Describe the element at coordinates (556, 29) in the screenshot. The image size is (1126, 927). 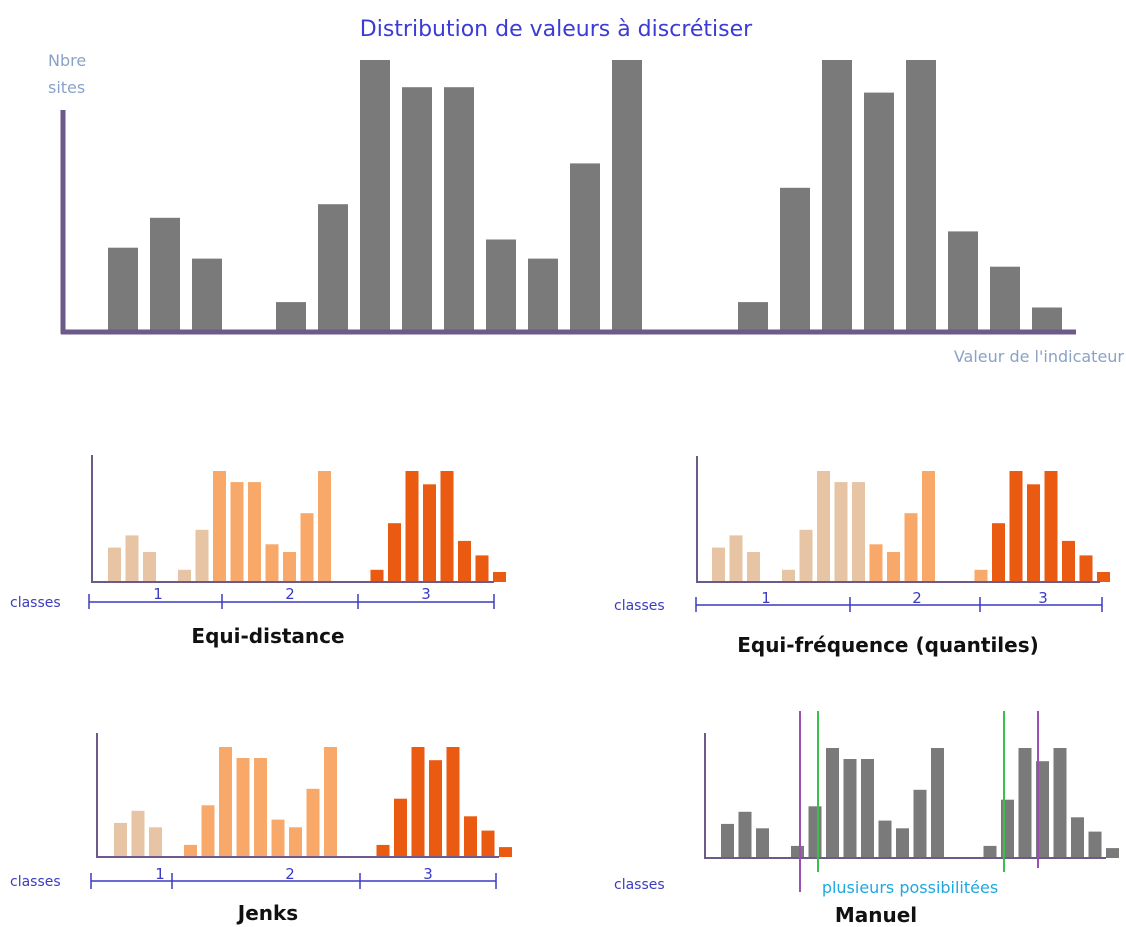
I see `main-title: Distribution de valeurs à discrétiser` at that location.